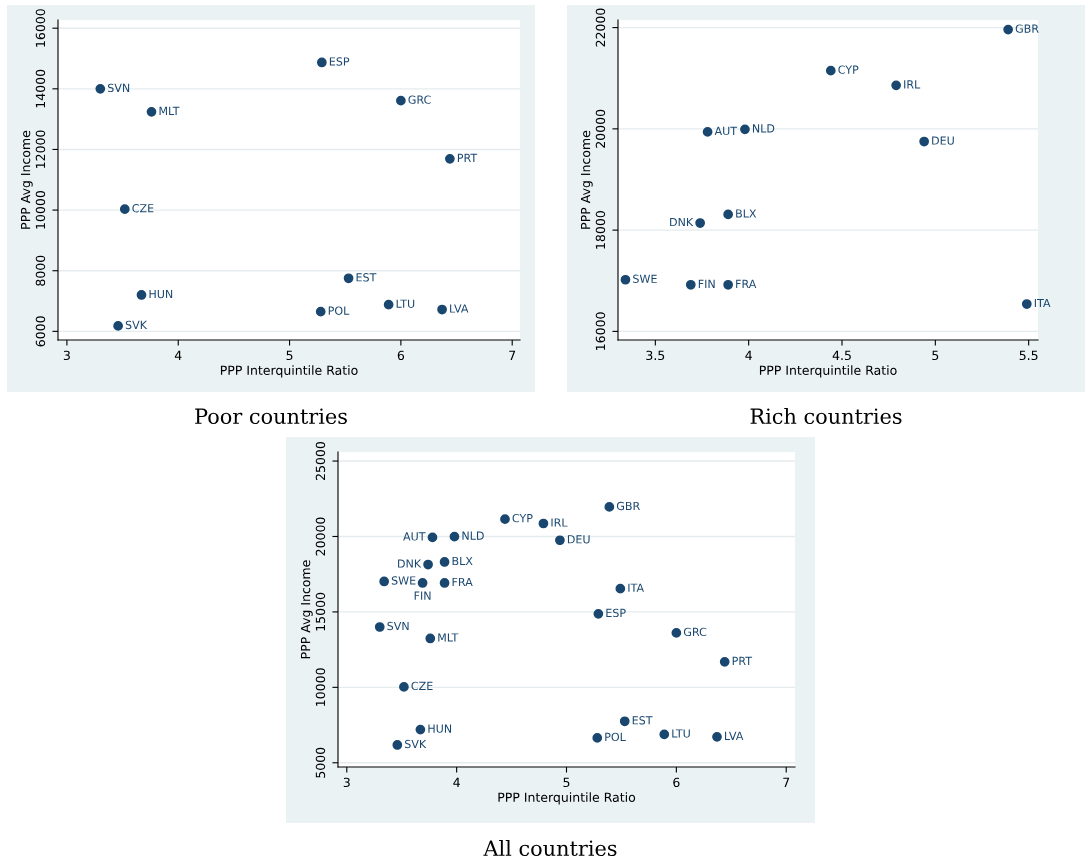 Image resolution: width=1088 pixels, height=864 pixels. Describe the element at coordinates (40, 331) in the screenshot. I see `y-tick-label: 6000` at that location.